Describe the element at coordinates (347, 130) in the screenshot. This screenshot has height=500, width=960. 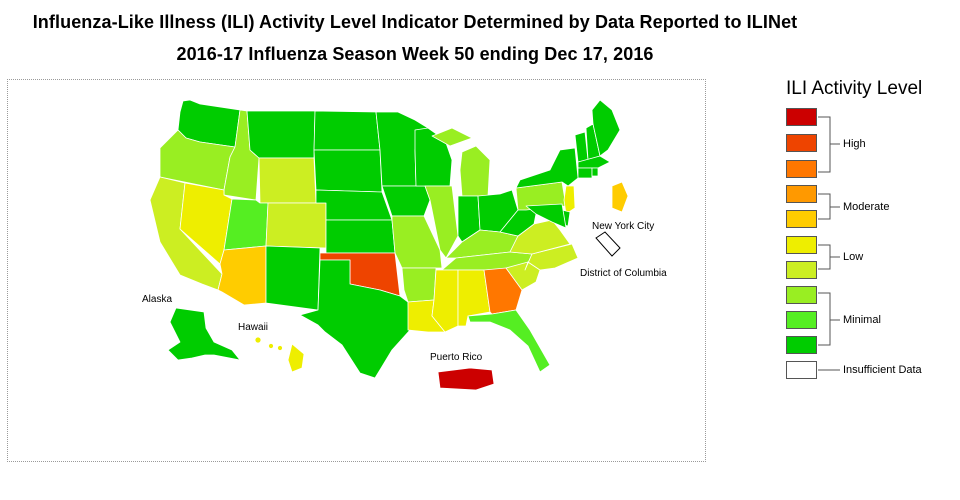
I see `state-north-dakota` at that location.